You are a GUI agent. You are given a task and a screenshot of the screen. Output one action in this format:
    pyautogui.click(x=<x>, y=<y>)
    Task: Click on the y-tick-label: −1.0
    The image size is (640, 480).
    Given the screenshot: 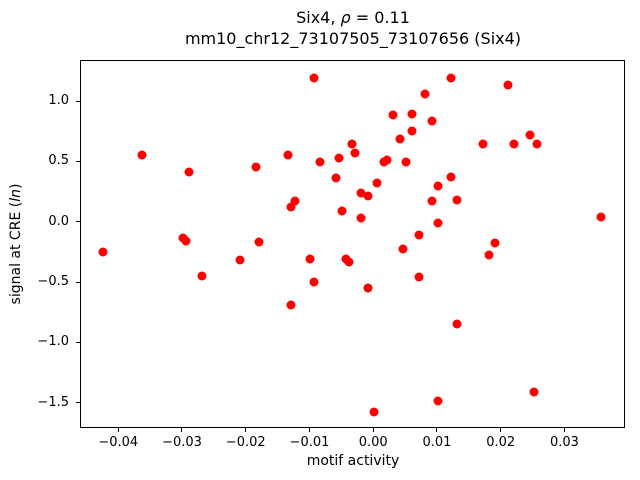 What is the action you would take?
    pyautogui.click(x=53, y=342)
    